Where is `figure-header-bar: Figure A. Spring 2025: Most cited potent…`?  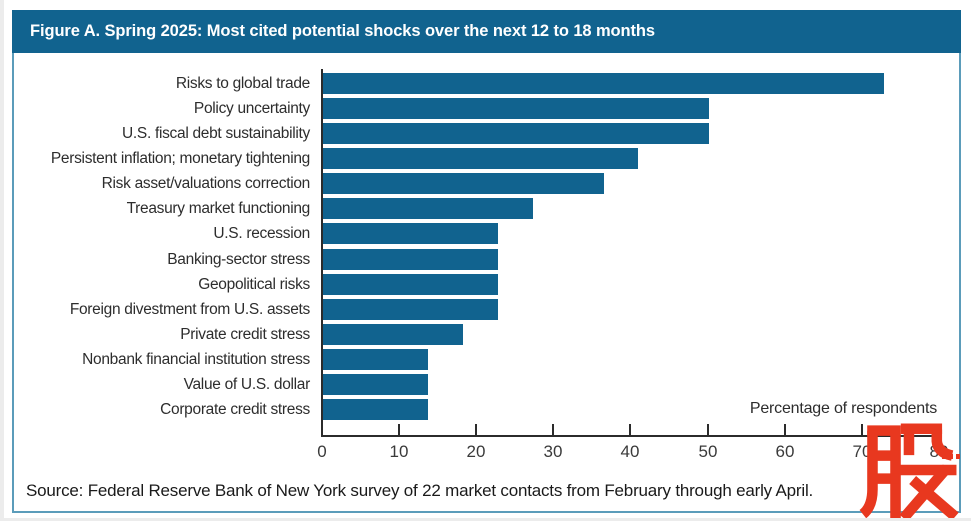 figure-header-bar: Figure A. Spring 2025: Most cited potent… is located at coordinates (486, 31).